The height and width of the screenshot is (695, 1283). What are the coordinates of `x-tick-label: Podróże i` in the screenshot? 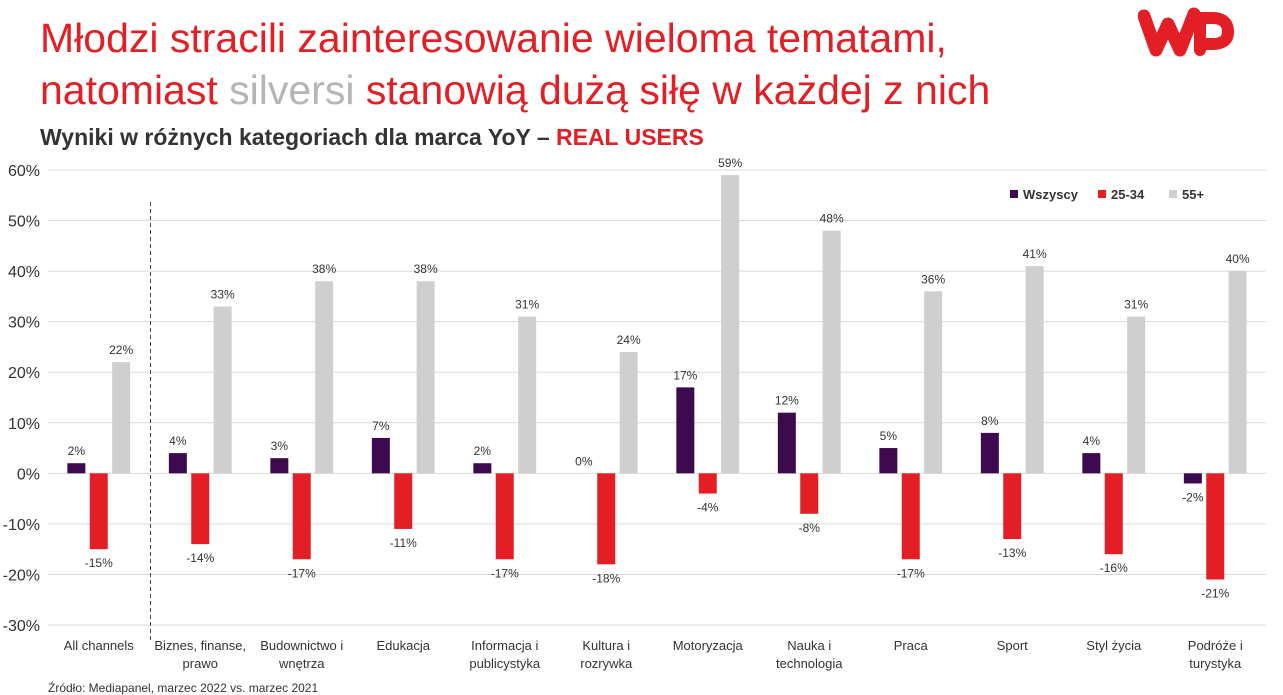 It's located at (1215, 645).